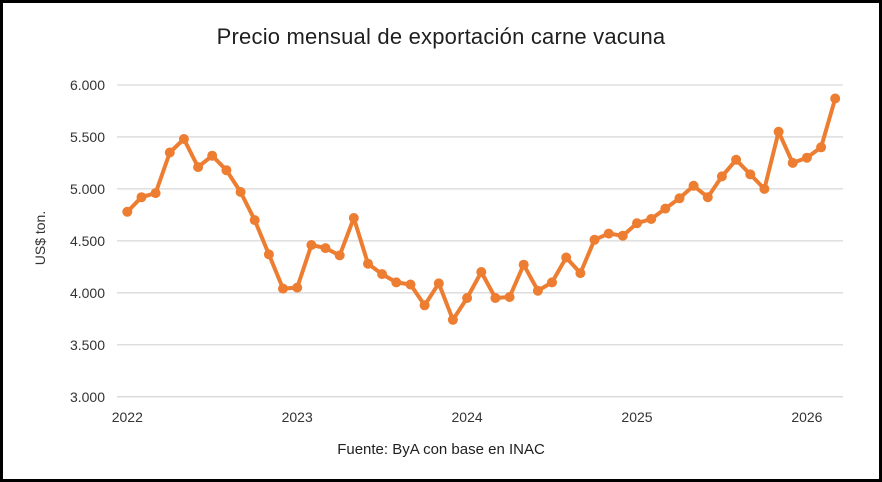  I want to click on x-tick-label: 2023, so click(297, 417).